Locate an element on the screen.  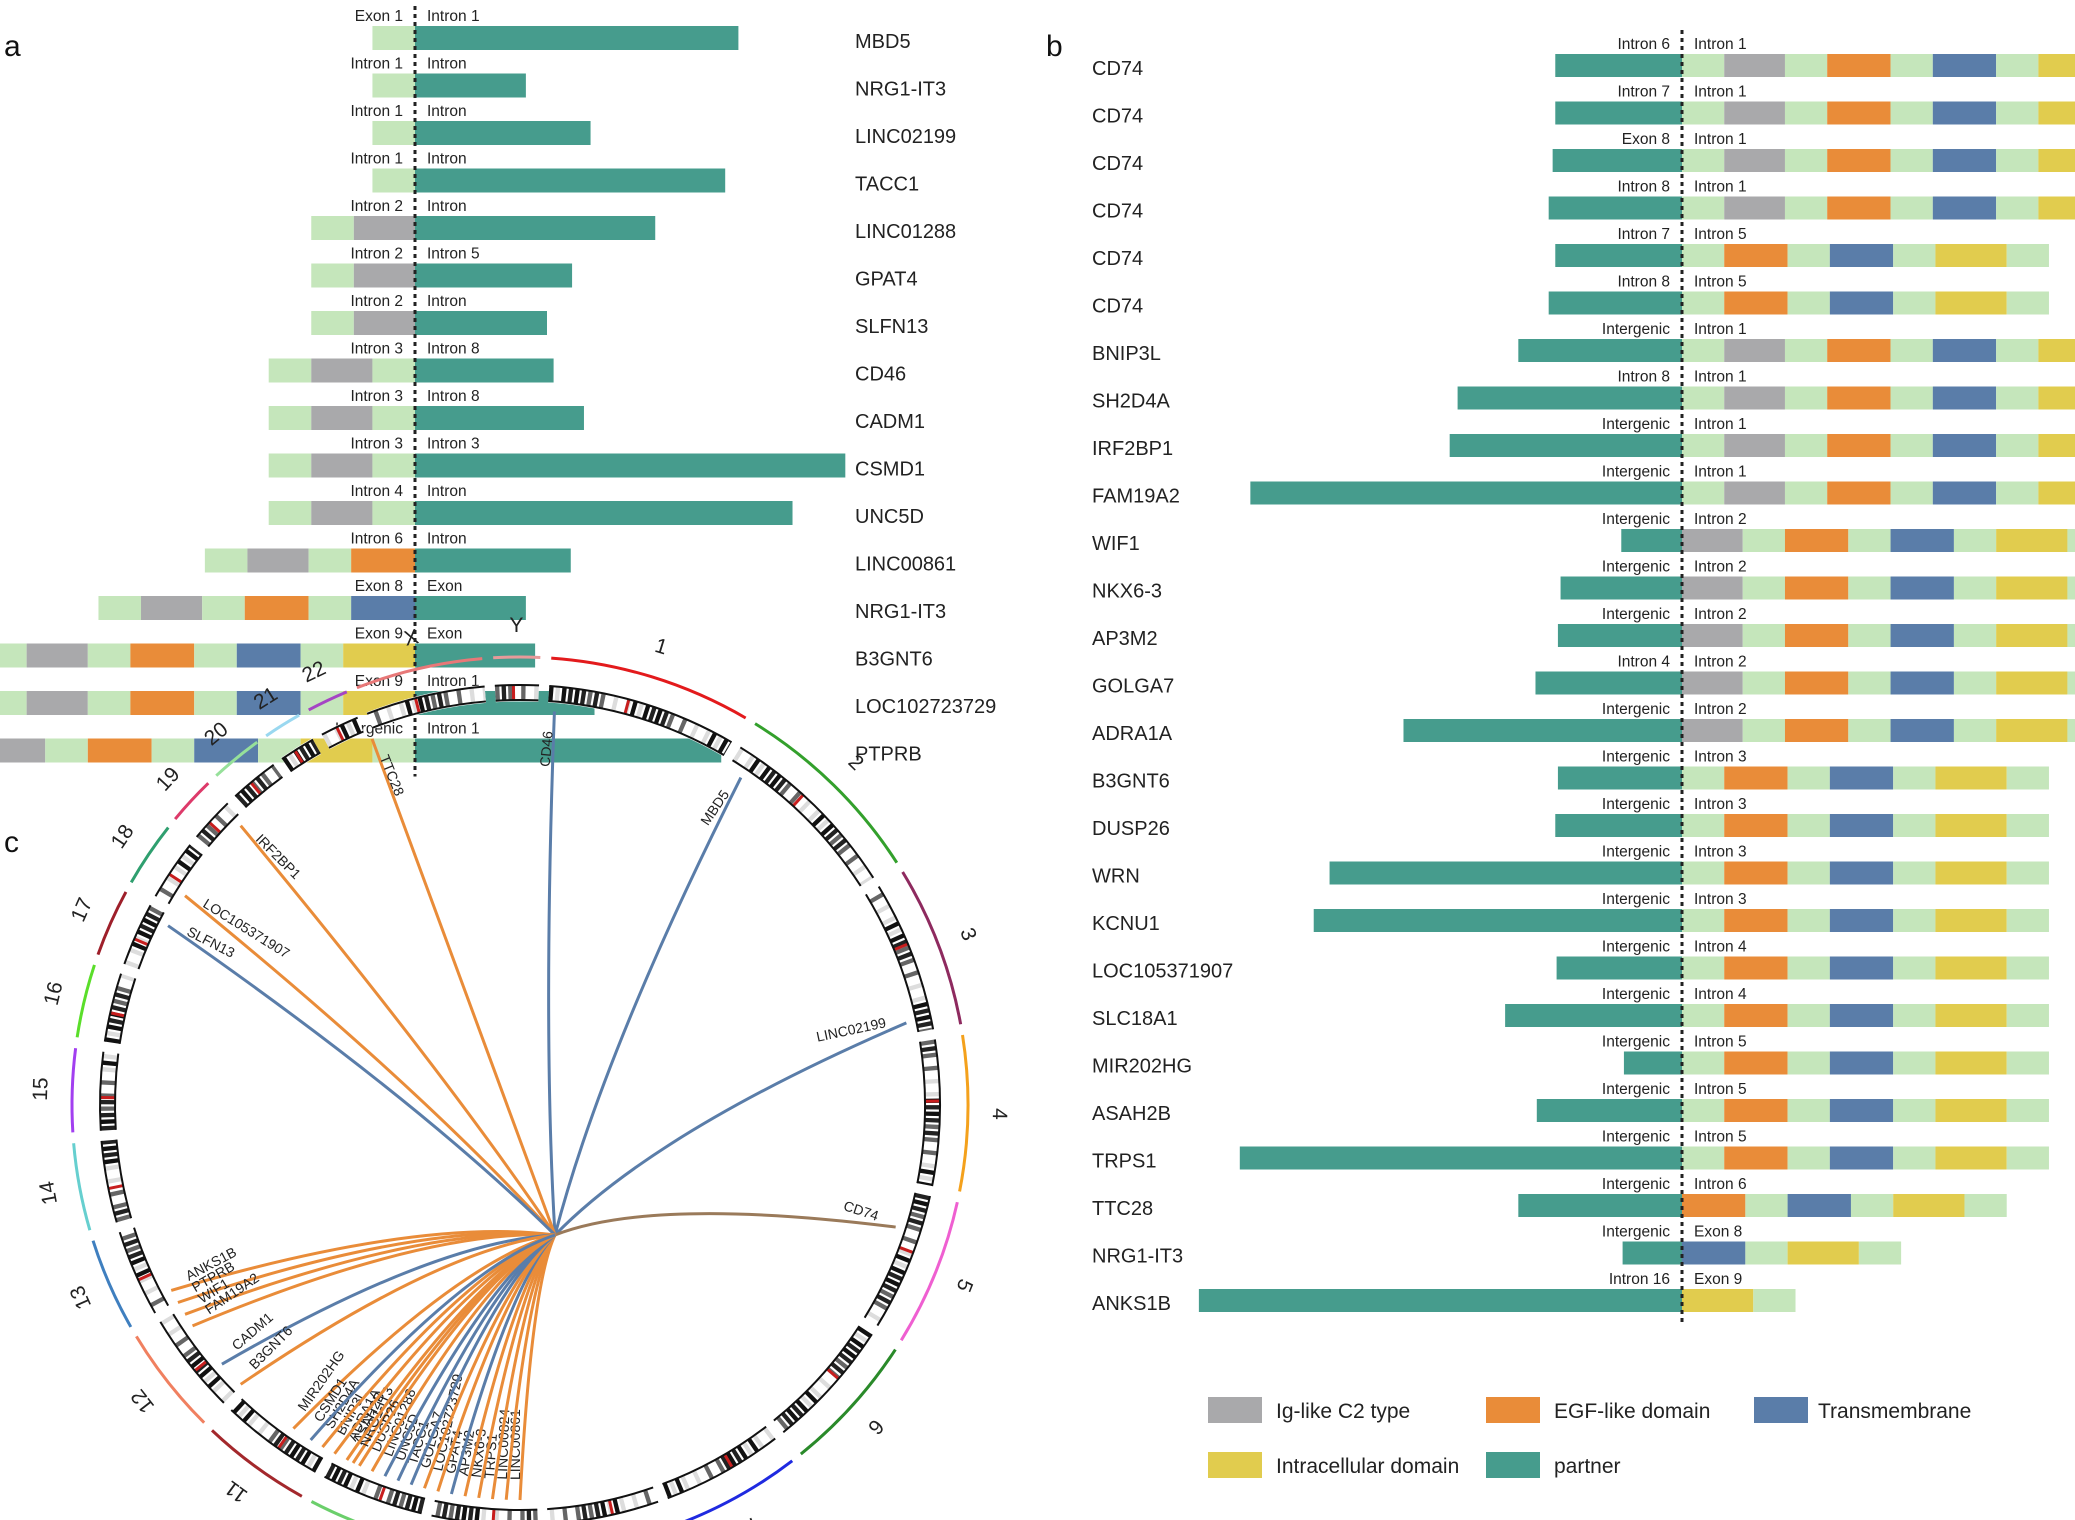
chromosome-label: 7 is located at coordinates (752, 1515).